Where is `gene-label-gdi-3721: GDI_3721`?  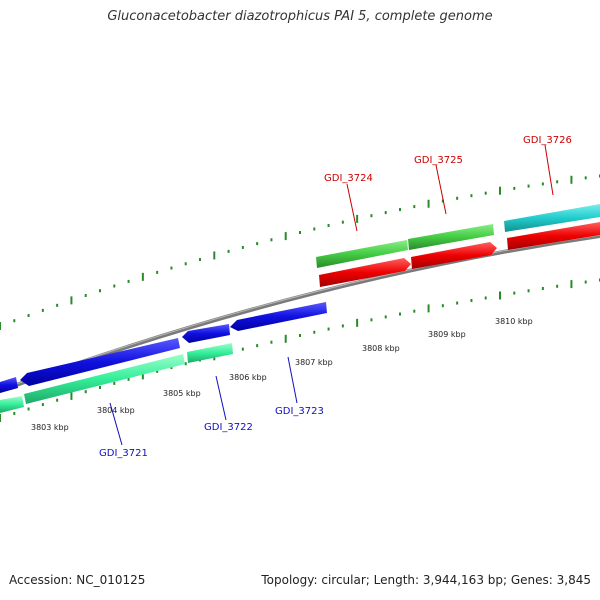 gene-label-gdi-3721: GDI_3721 is located at coordinates (123, 453).